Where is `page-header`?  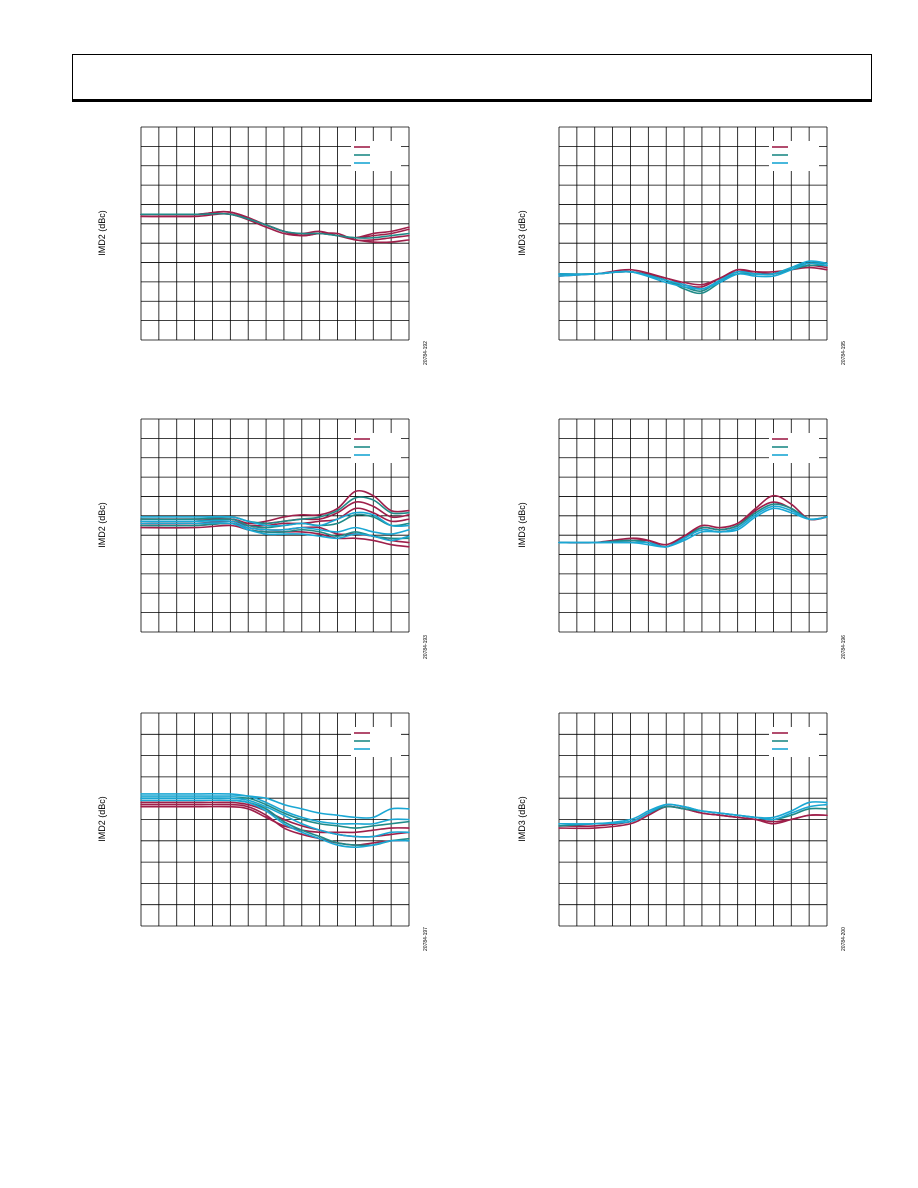
page-header is located at coordinates (472, 78).